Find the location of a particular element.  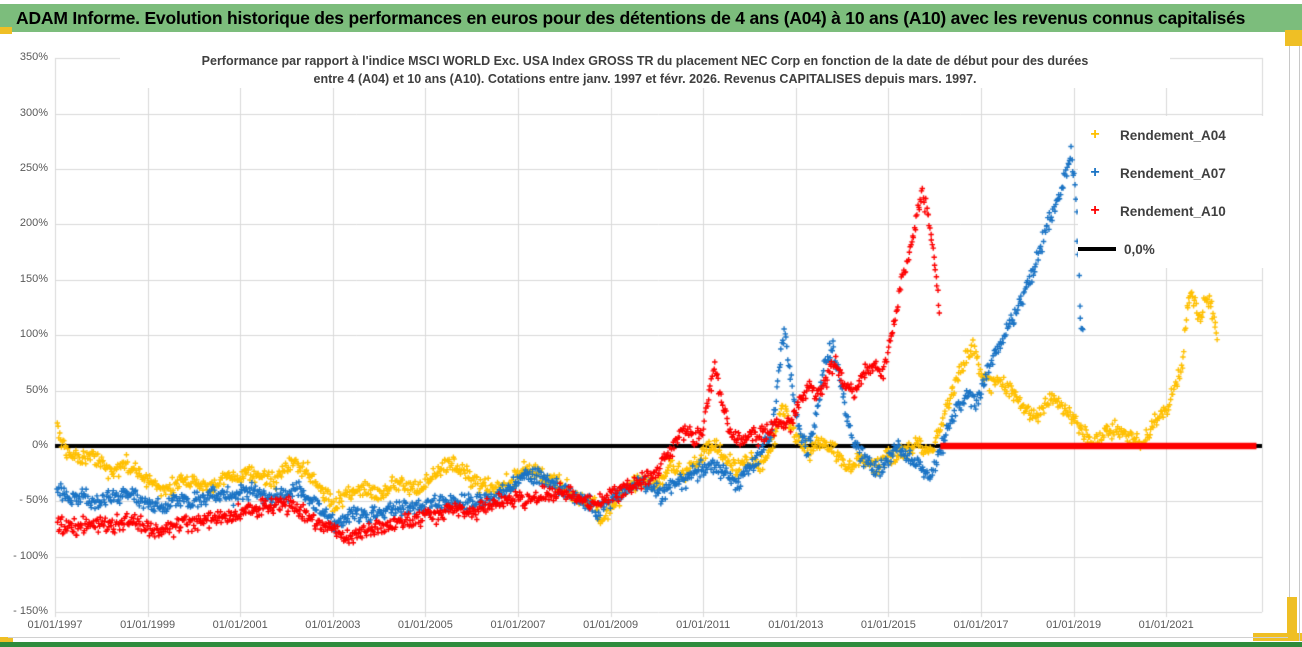

legend-label: Rendement_A07 is located at coordinates (1173, 173).